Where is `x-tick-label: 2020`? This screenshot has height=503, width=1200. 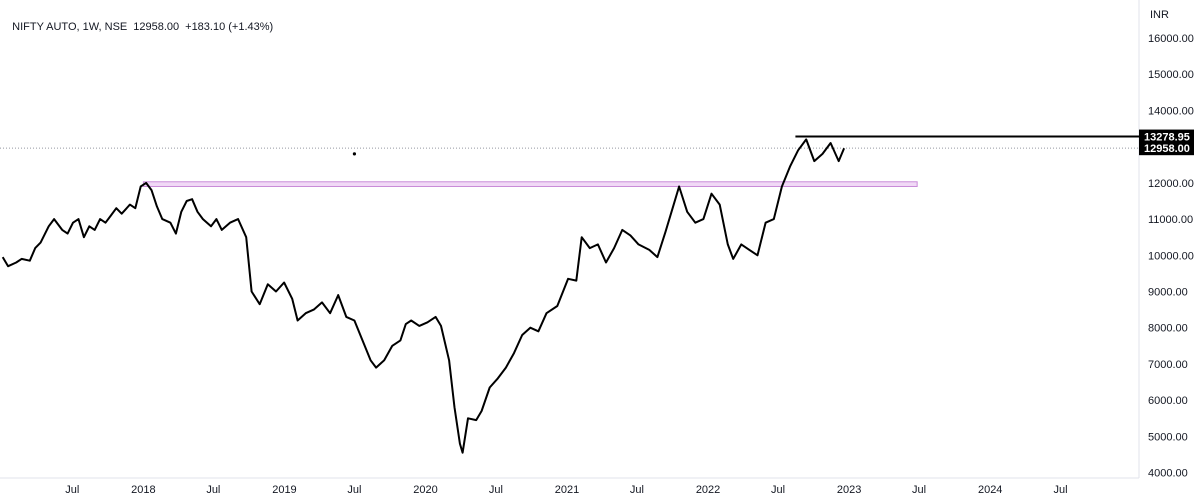 x-tick-label: 2020 is located at coordinates (425, 490).